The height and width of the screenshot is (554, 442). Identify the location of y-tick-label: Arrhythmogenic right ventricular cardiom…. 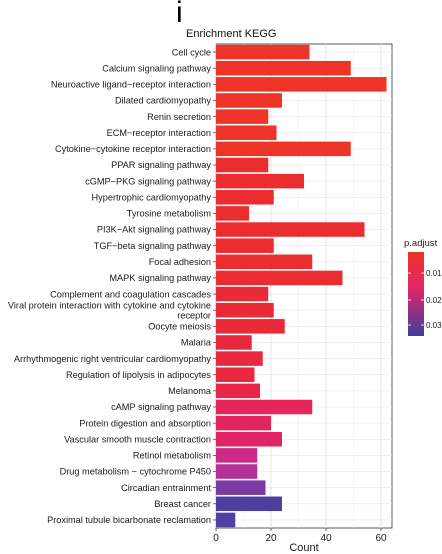
(113, 359).